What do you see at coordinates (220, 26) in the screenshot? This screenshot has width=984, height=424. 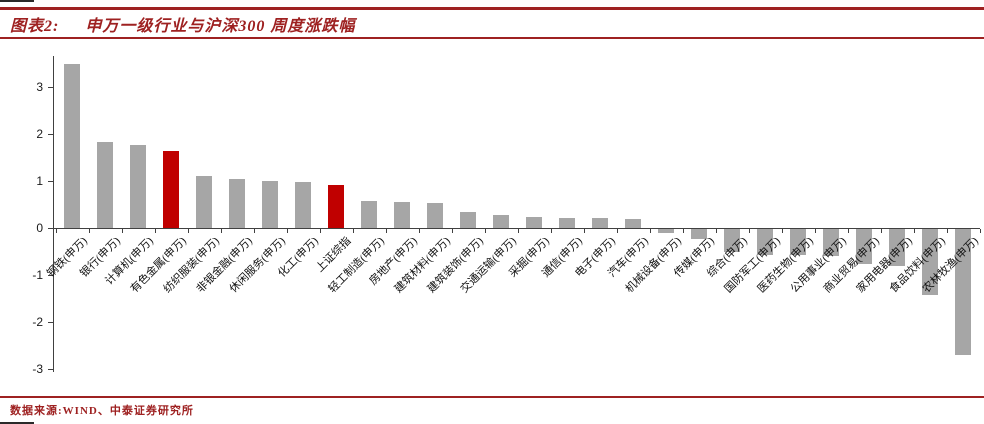 I see `figure-title-text: 申万一级行业与沪深300 周度涨跌幅` at bounding box center [220, 26].